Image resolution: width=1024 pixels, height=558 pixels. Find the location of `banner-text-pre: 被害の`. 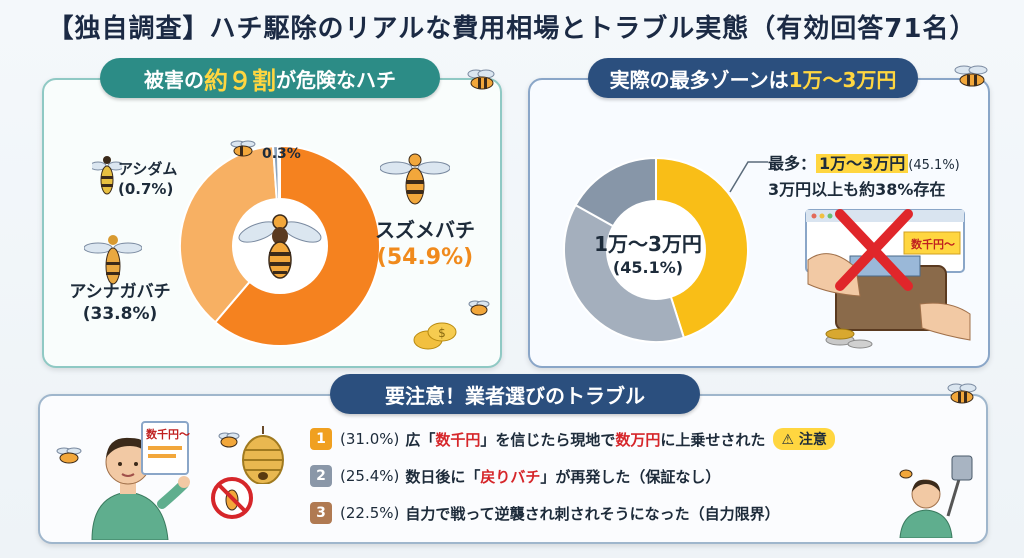

banner-text-pre: 被害の is located at coordinates (174, 79).